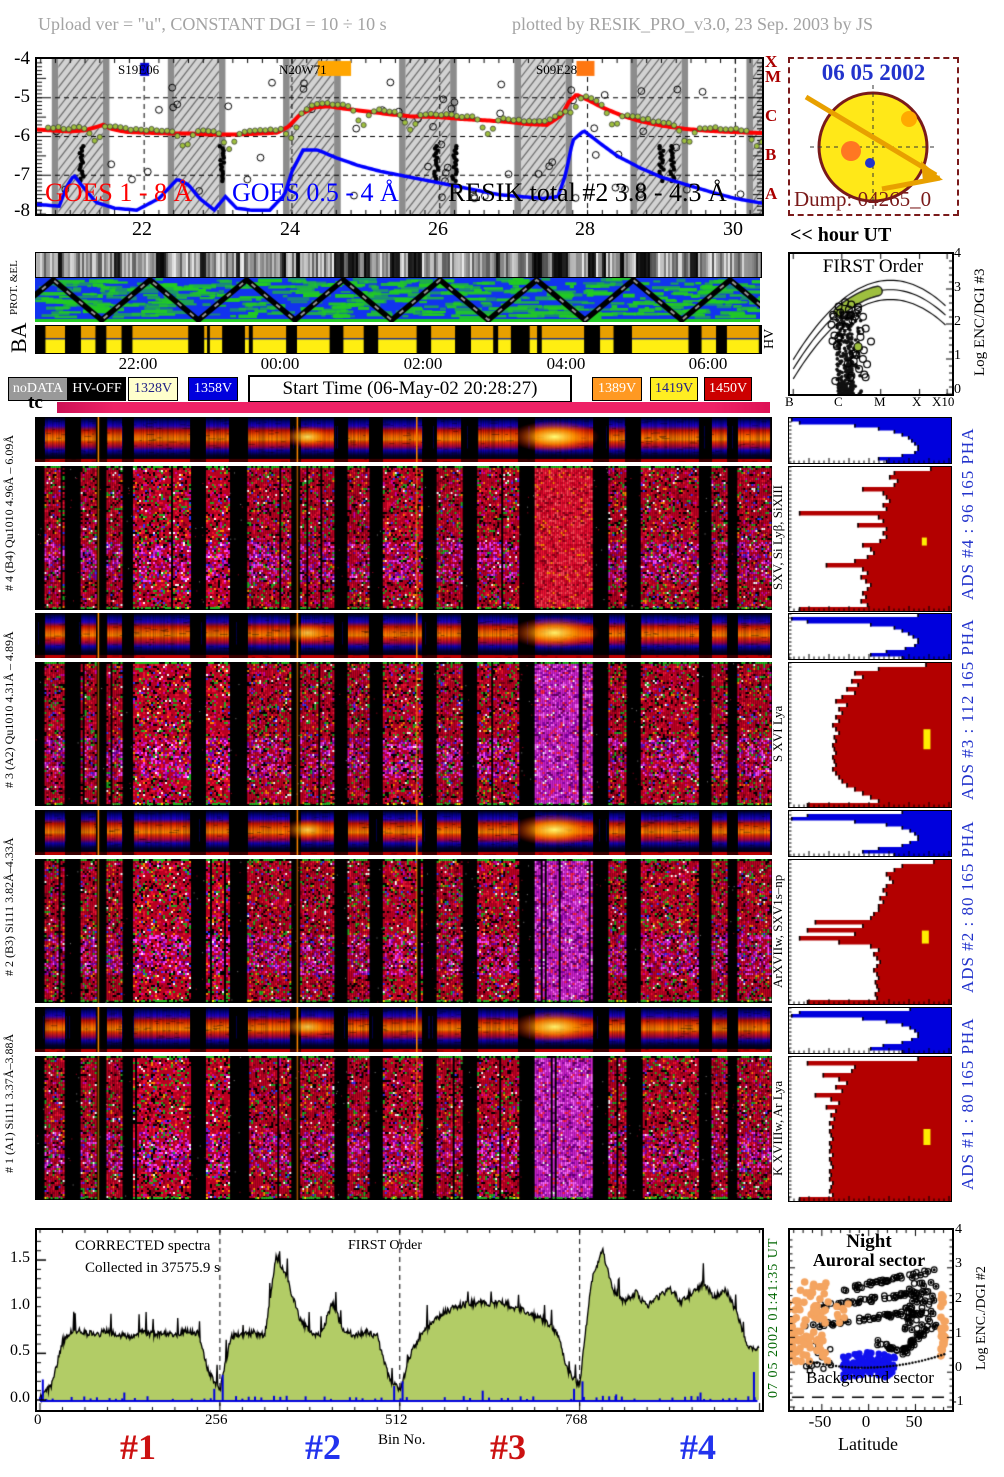 The image size is (1004, 1477). I want to click on fo-ytick-1: 1, so click(957, 355).